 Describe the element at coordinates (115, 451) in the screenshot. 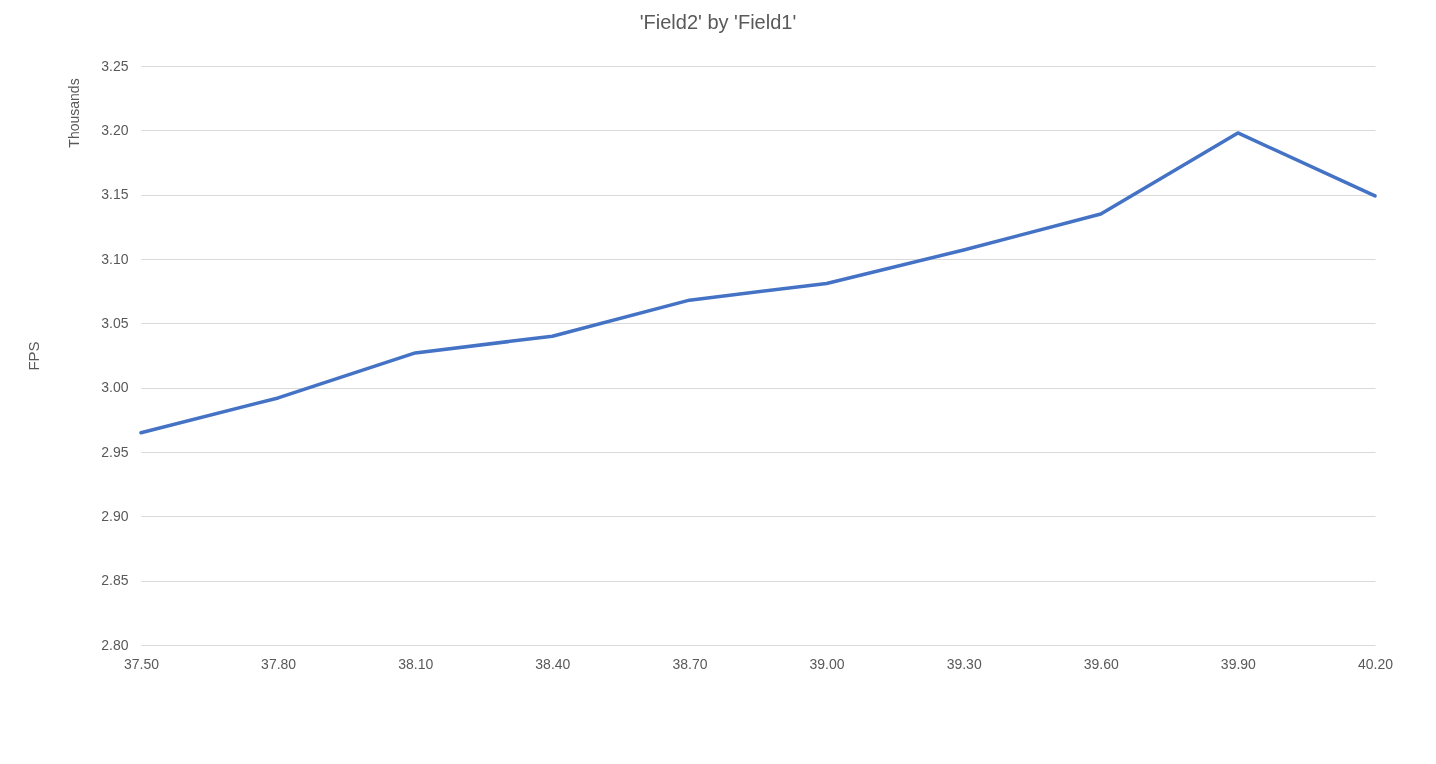

I see `y-tick-label: 2.95` at that location.